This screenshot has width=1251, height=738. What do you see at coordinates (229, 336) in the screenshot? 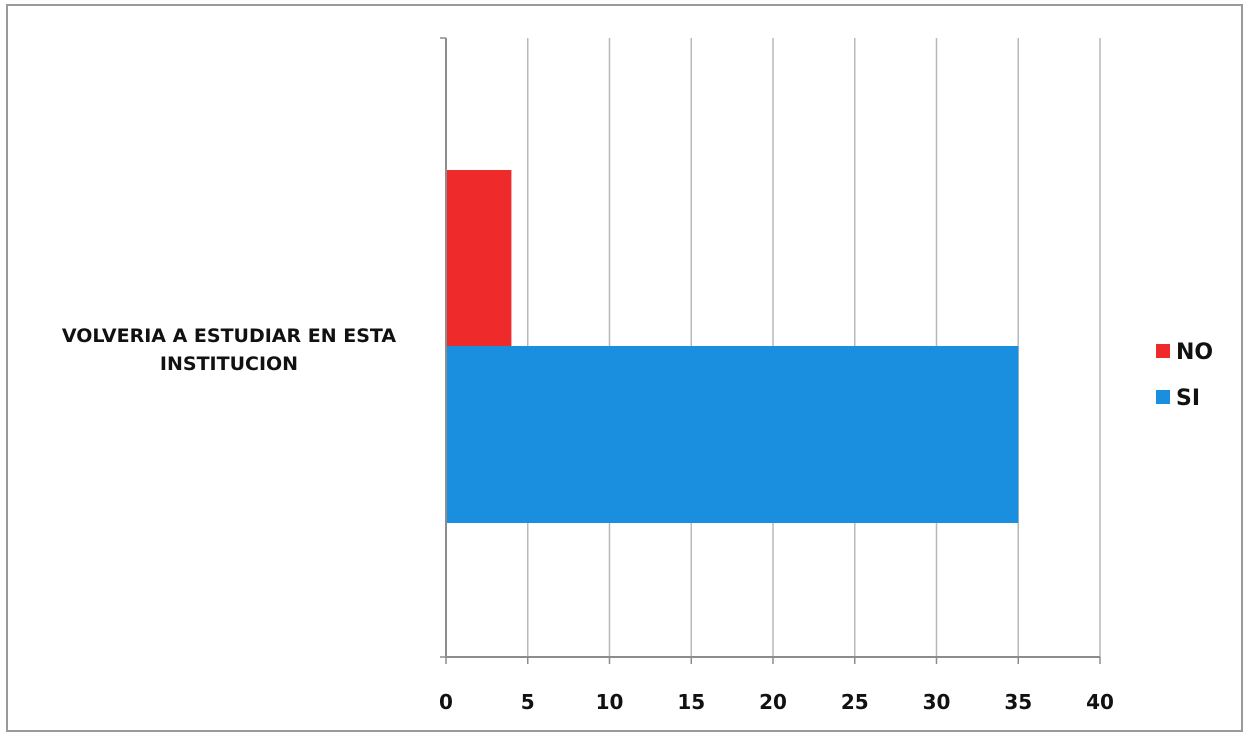
I see `category-label-line-1: VOLVERIA A ESTUDIAR EN ESTA` at bounding box center [229, 336].